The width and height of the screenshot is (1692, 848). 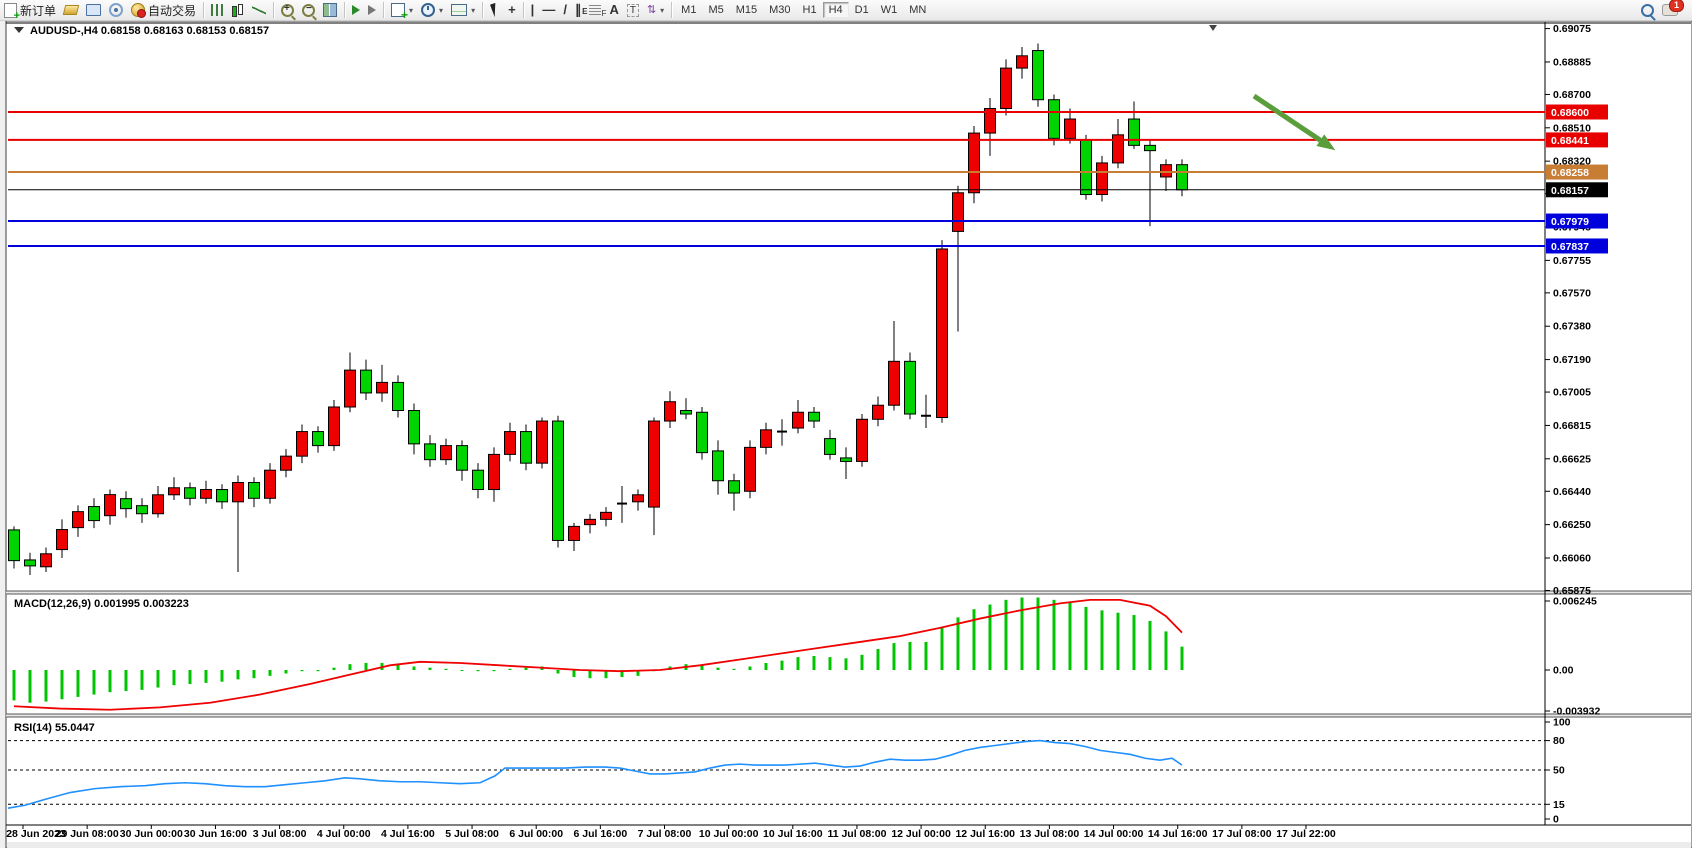 I want to click on symbol-dropdown-icon, so click(x=19, y=30).